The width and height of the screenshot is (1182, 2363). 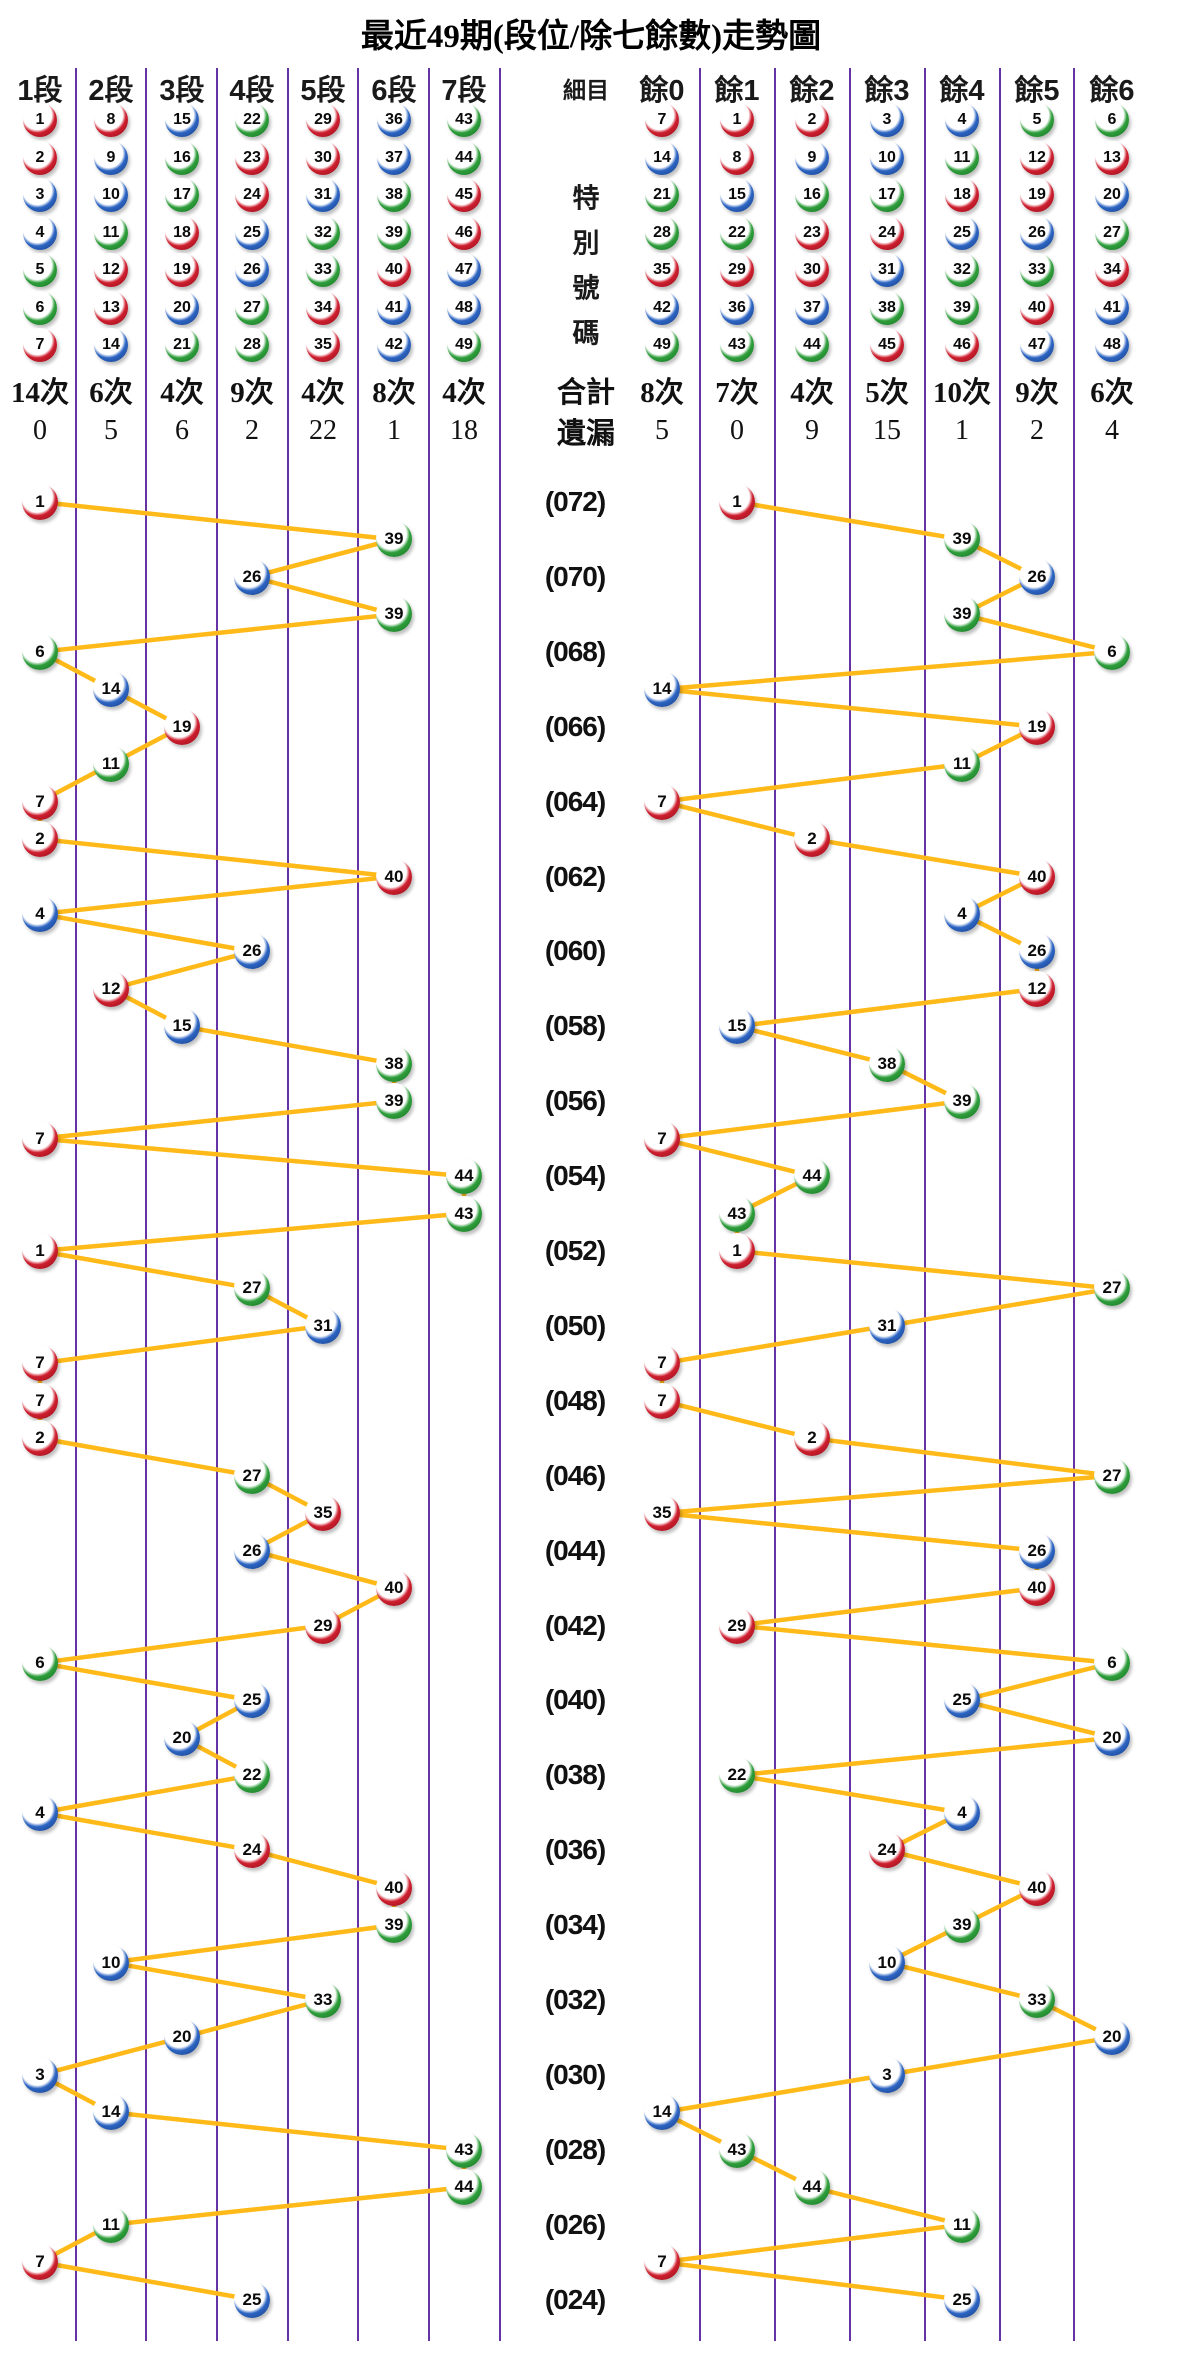 I want to click on period-label-(072): (072), so click(x=575, y=501).